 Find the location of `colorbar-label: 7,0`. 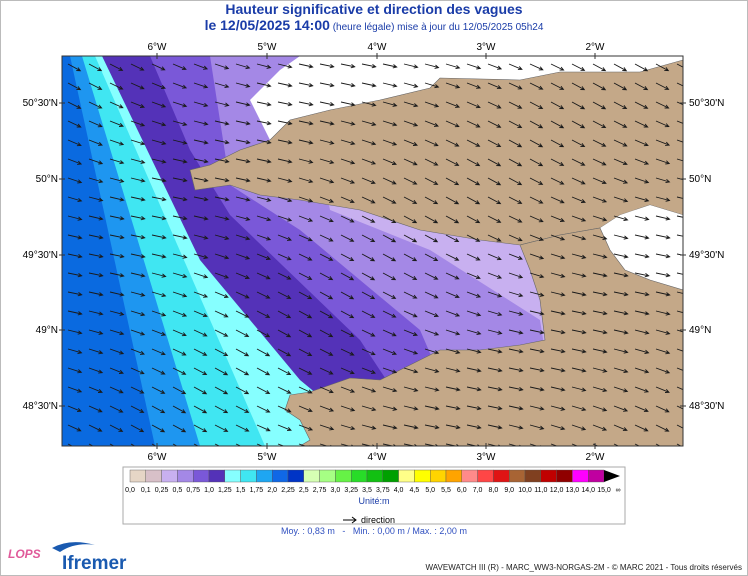

colorbar-label: 7,0 is located at coordinates (478, 490).